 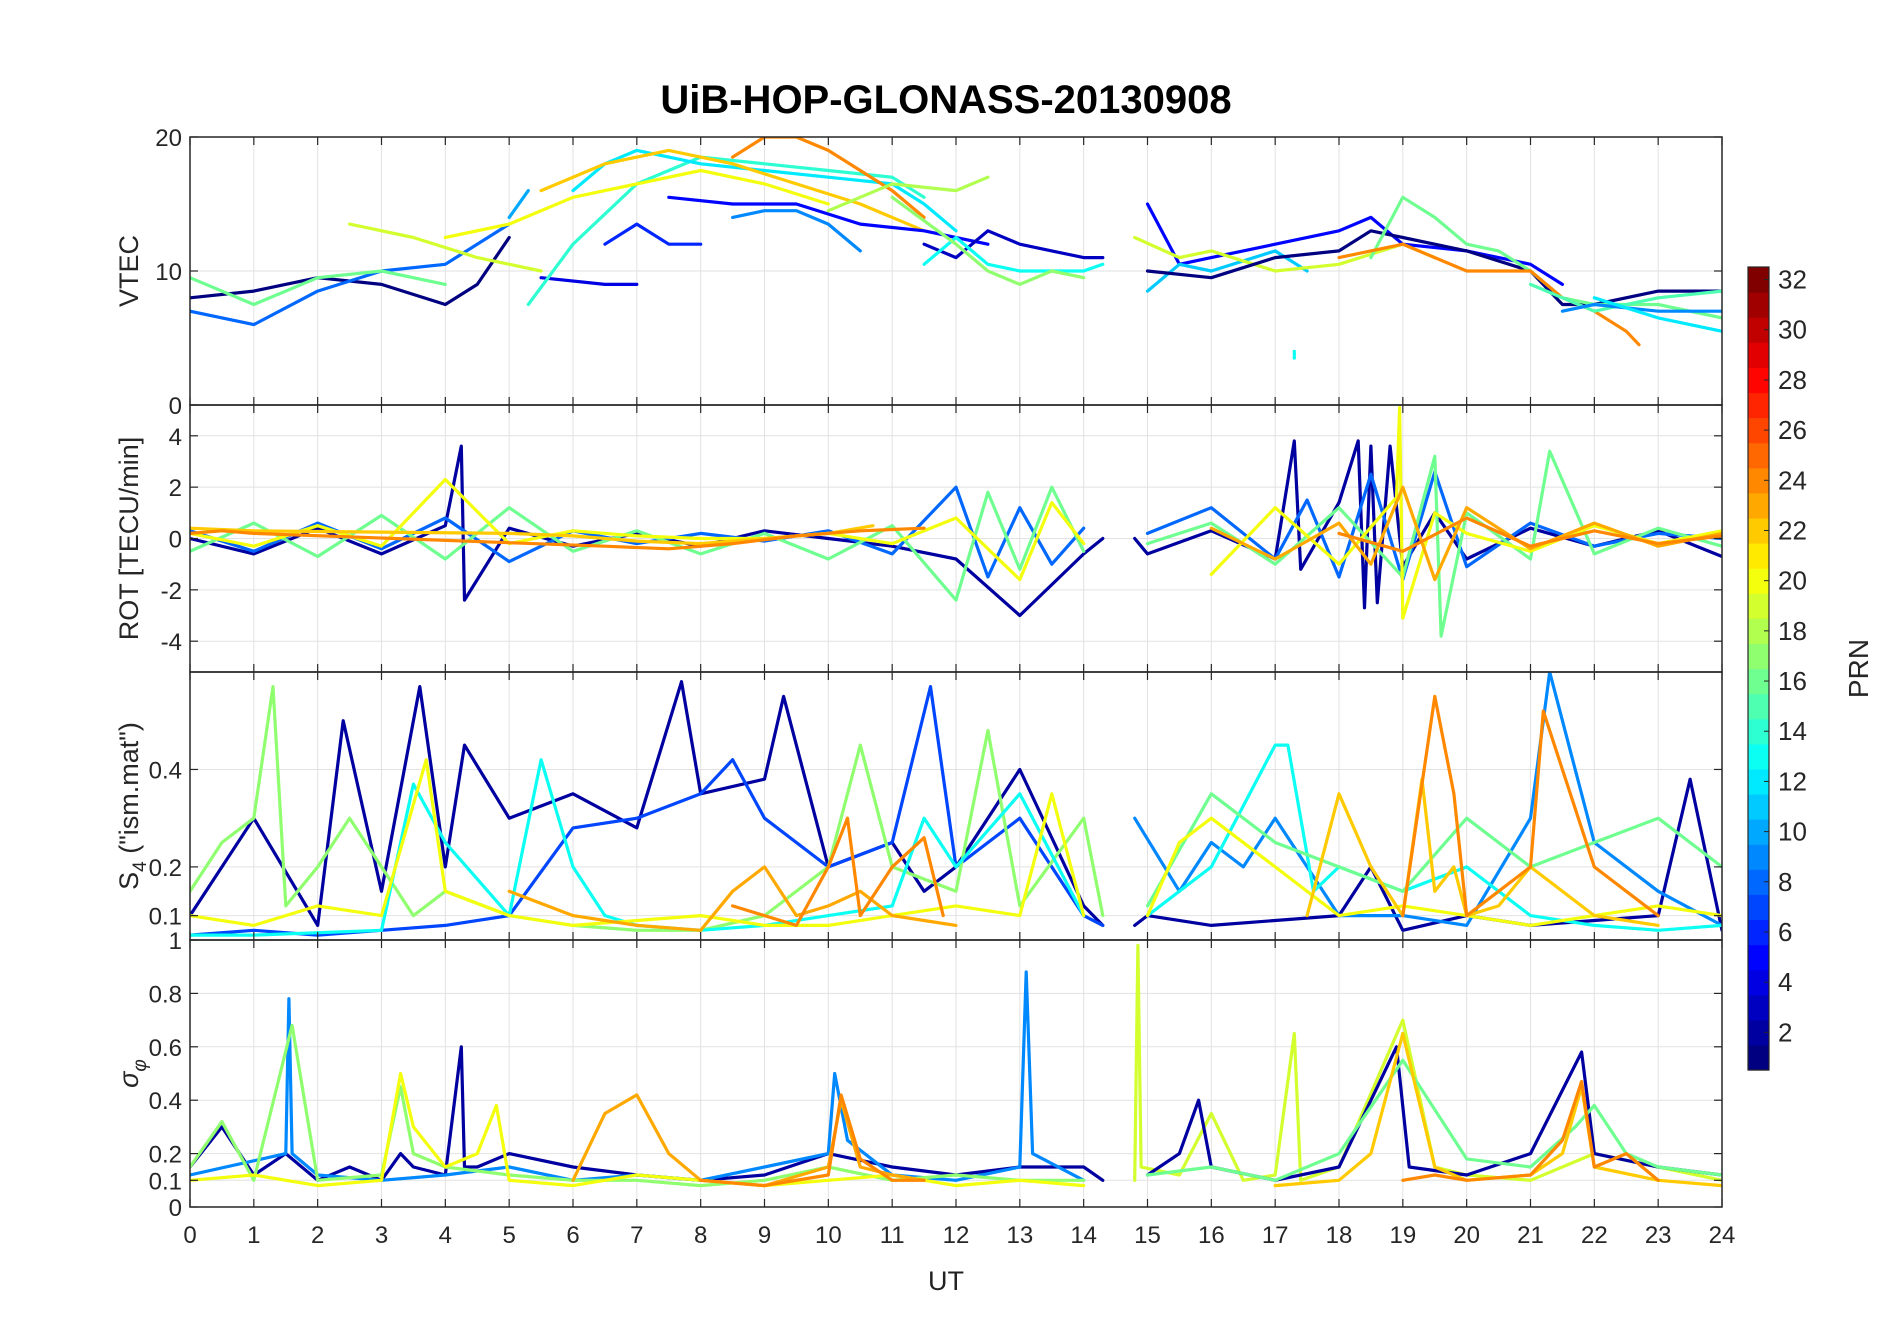 I want to click on y-tick-label: 10, so click(x=168, y=272).